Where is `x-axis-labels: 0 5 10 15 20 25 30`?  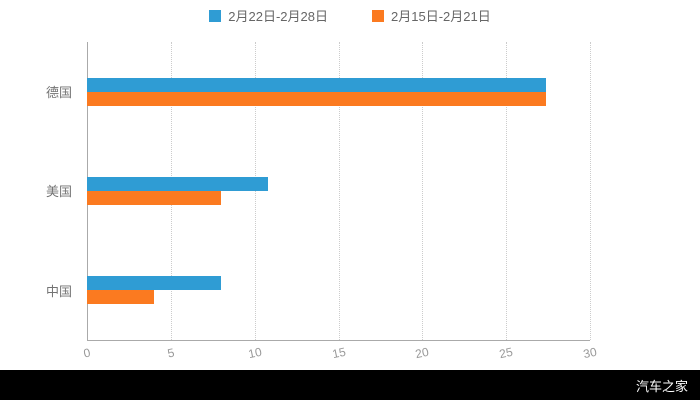
x-axis-labels: 0 5 10 15 20 25 30 is located at coordinates (340, 355).